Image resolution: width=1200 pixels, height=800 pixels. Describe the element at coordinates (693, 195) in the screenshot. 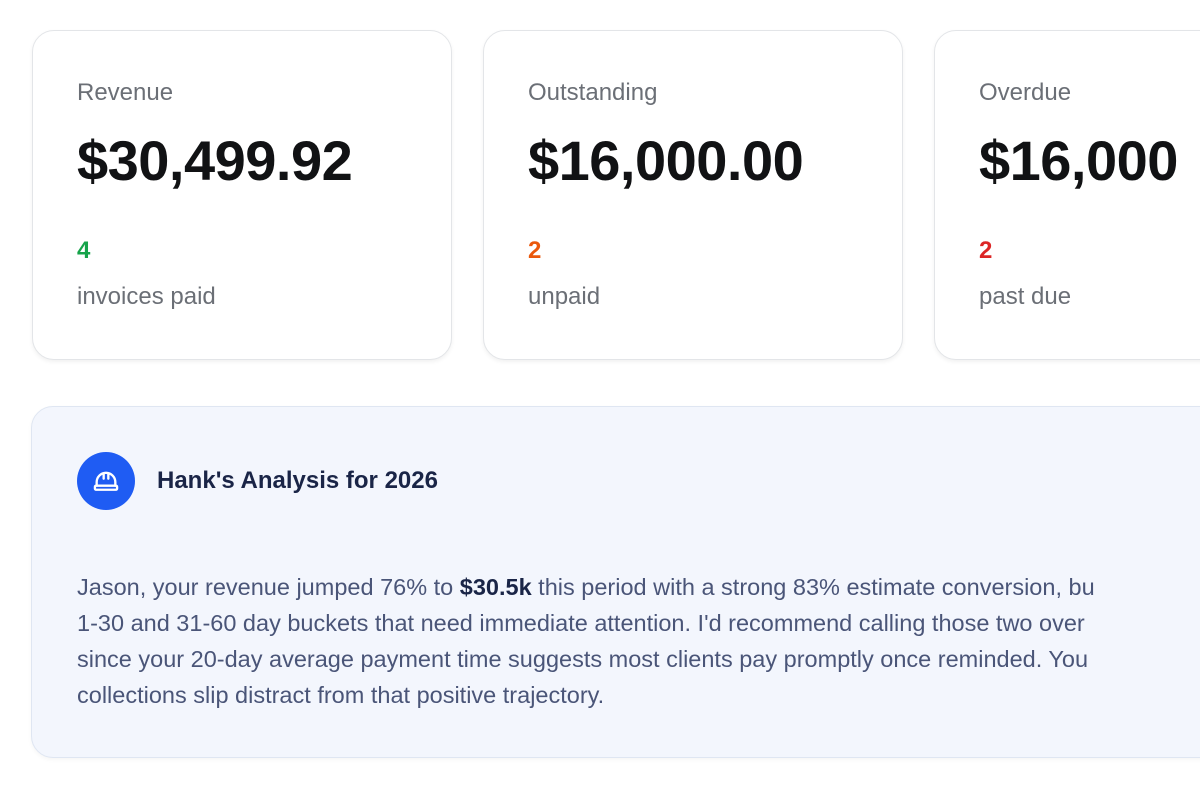

I see `outstanding-card: Outstanding $16,000.00 2 unpaid` at that location.